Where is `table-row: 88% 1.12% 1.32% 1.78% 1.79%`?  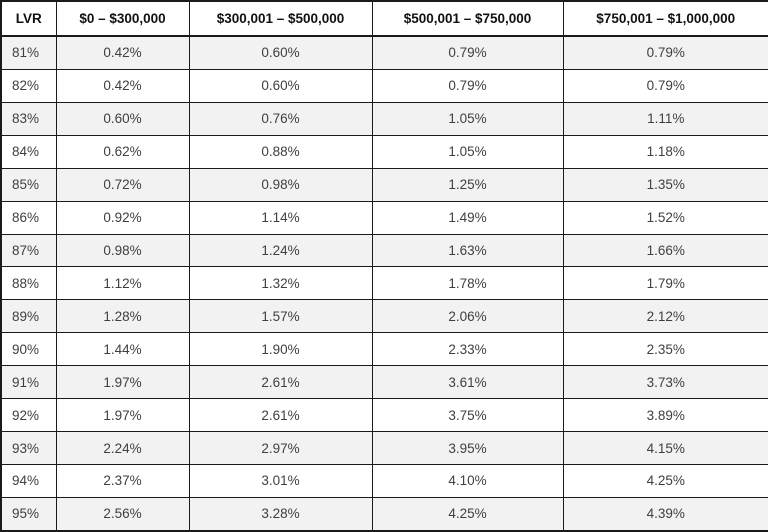 table-row: 88% 1.12% 1.32% 1.78% 1.79% is located at coordinates (384, 283).